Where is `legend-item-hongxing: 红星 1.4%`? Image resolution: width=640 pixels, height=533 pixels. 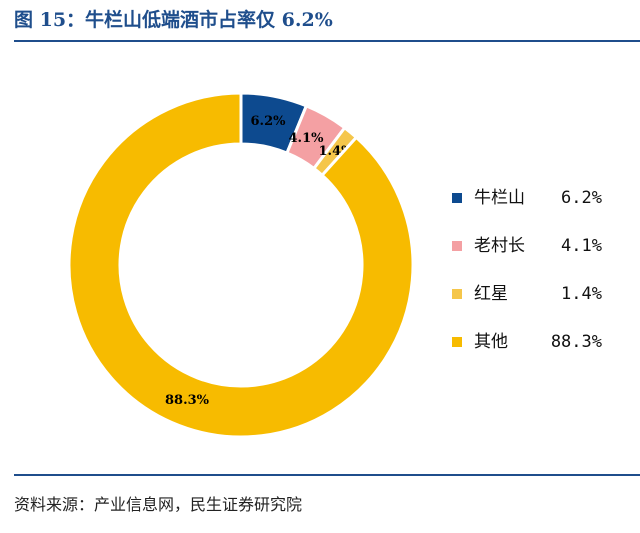 legend-item-hongxing: 红星 1.4% is located at coordinates (537, 304).